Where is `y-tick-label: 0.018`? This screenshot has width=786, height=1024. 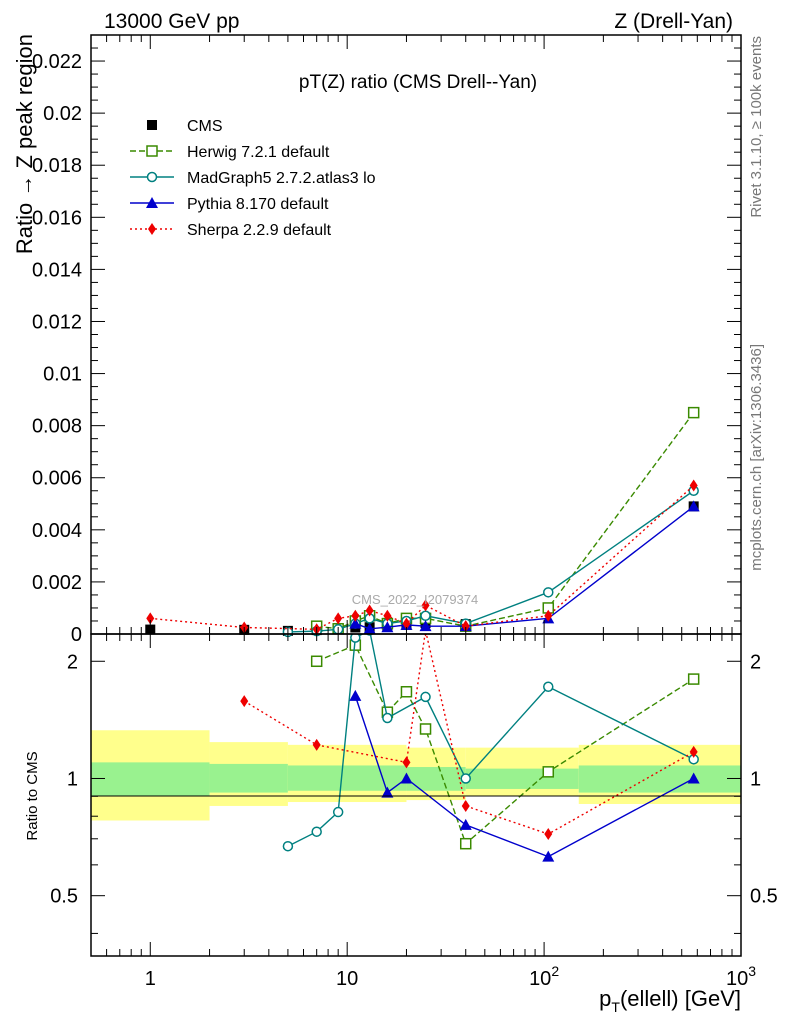
y-tick-label: 0.018 is located at coordinates (57, 166).